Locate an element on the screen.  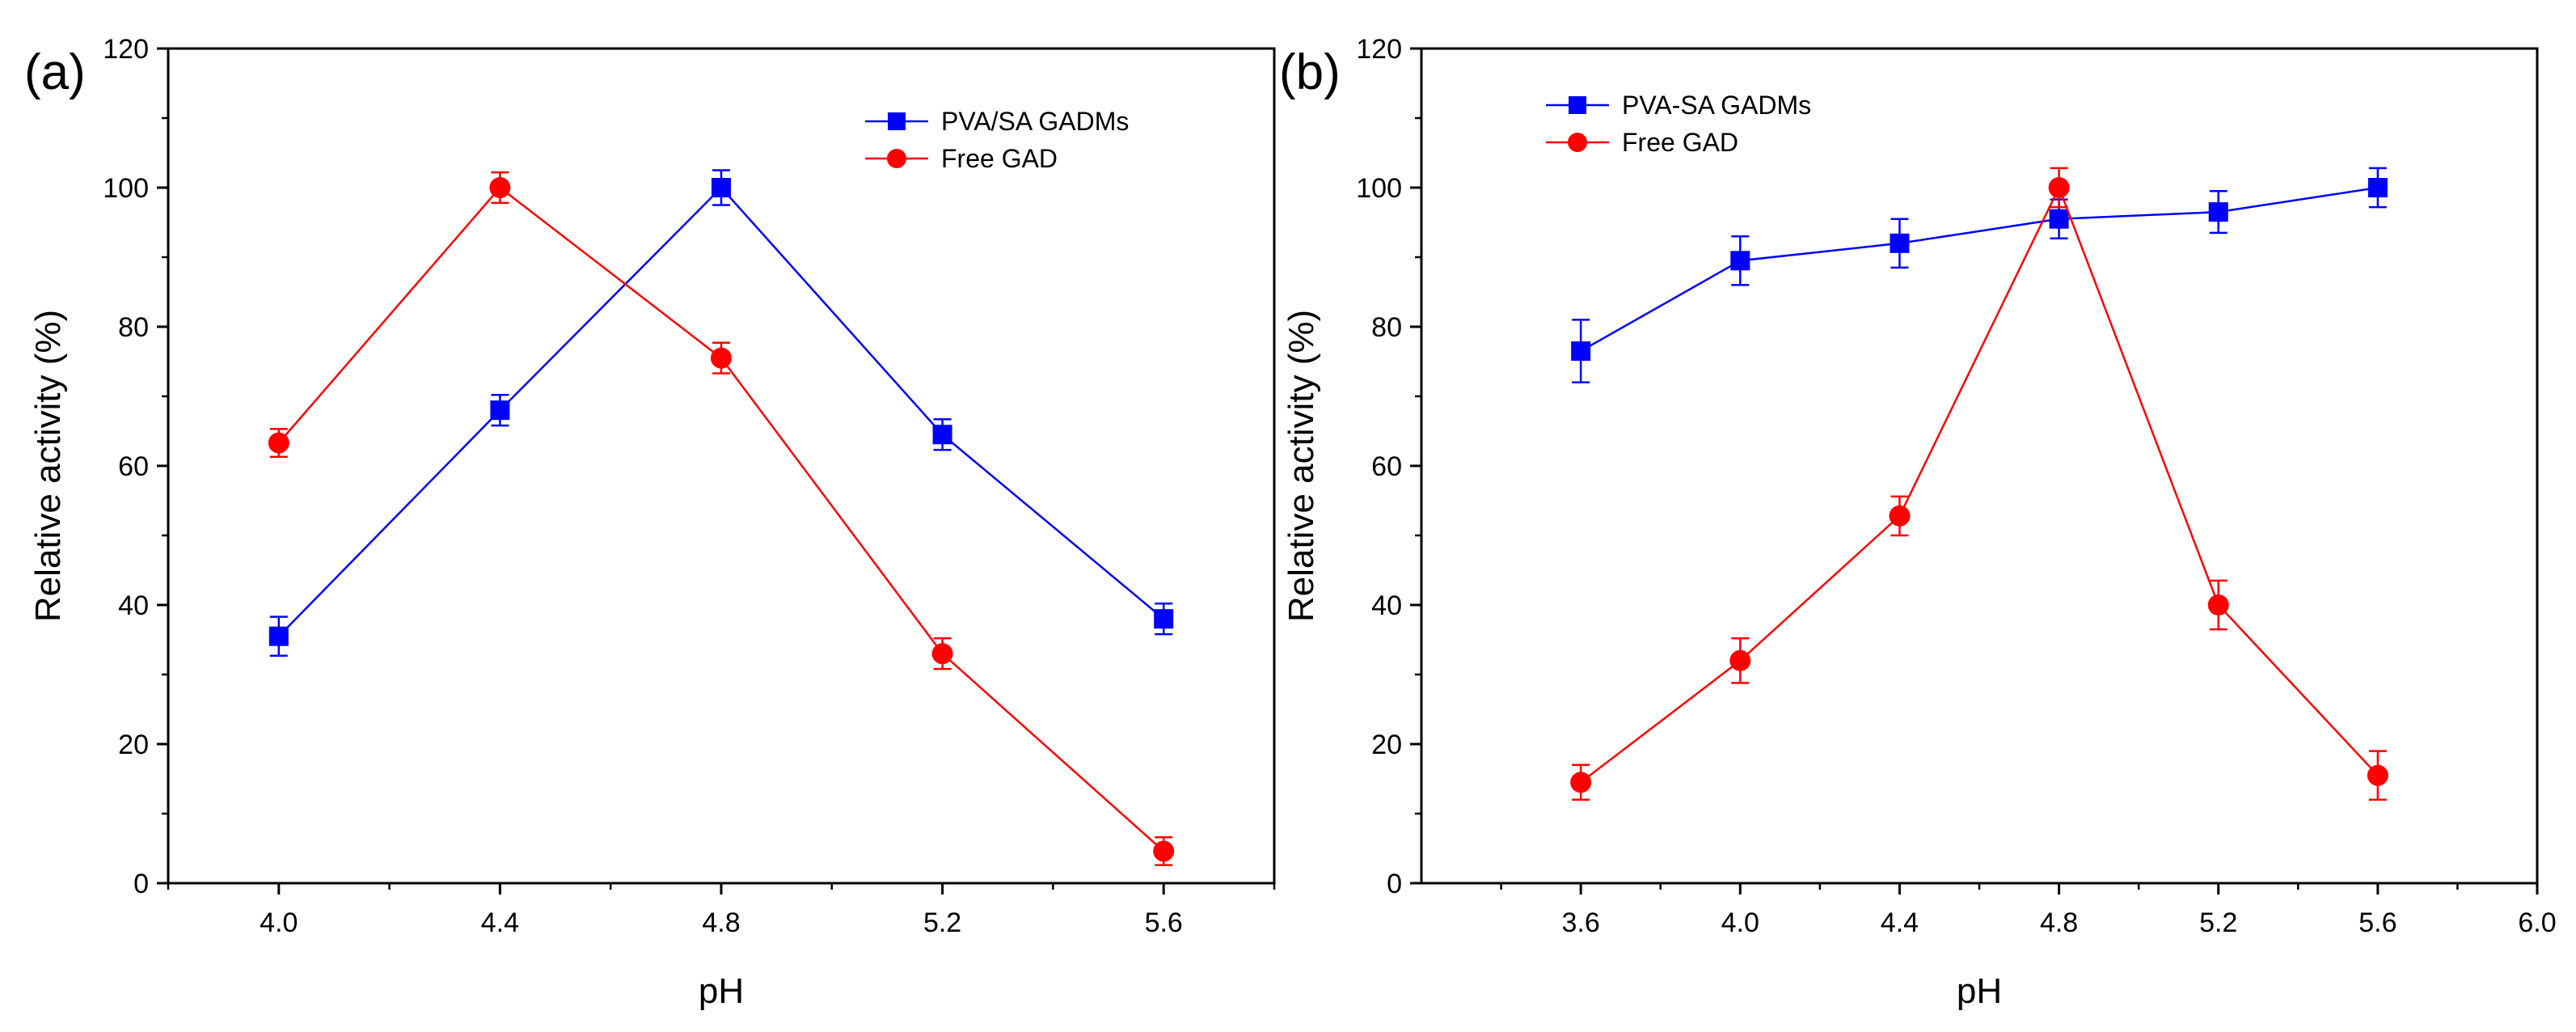
y-tick-label-b-2: 40 is located at coordinates (1386, 605).